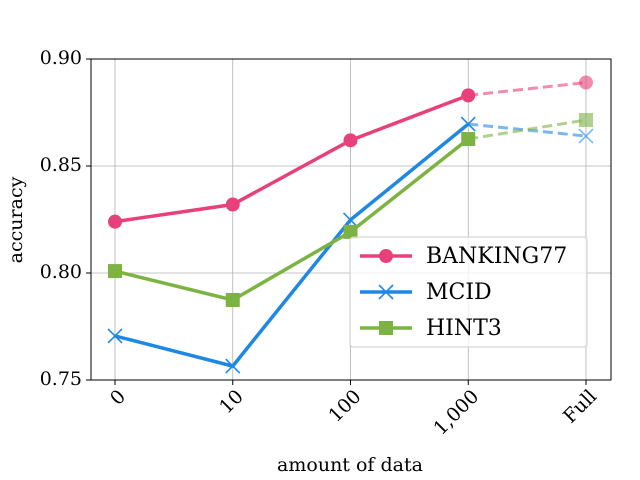  I want to click on x-axis-label: amount of data, so click(350, 465).